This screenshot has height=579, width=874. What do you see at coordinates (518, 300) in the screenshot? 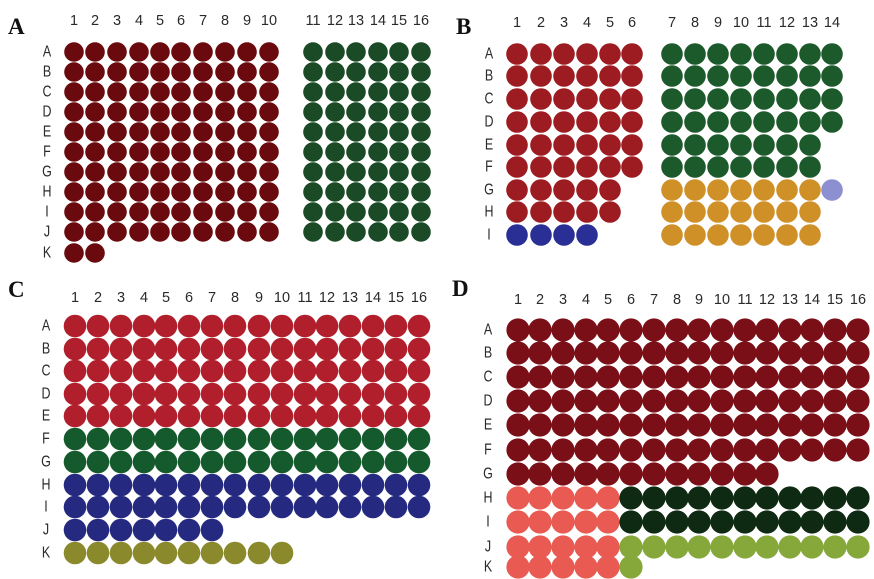
I see `column-label: 1` at bounding box center [518, 300].